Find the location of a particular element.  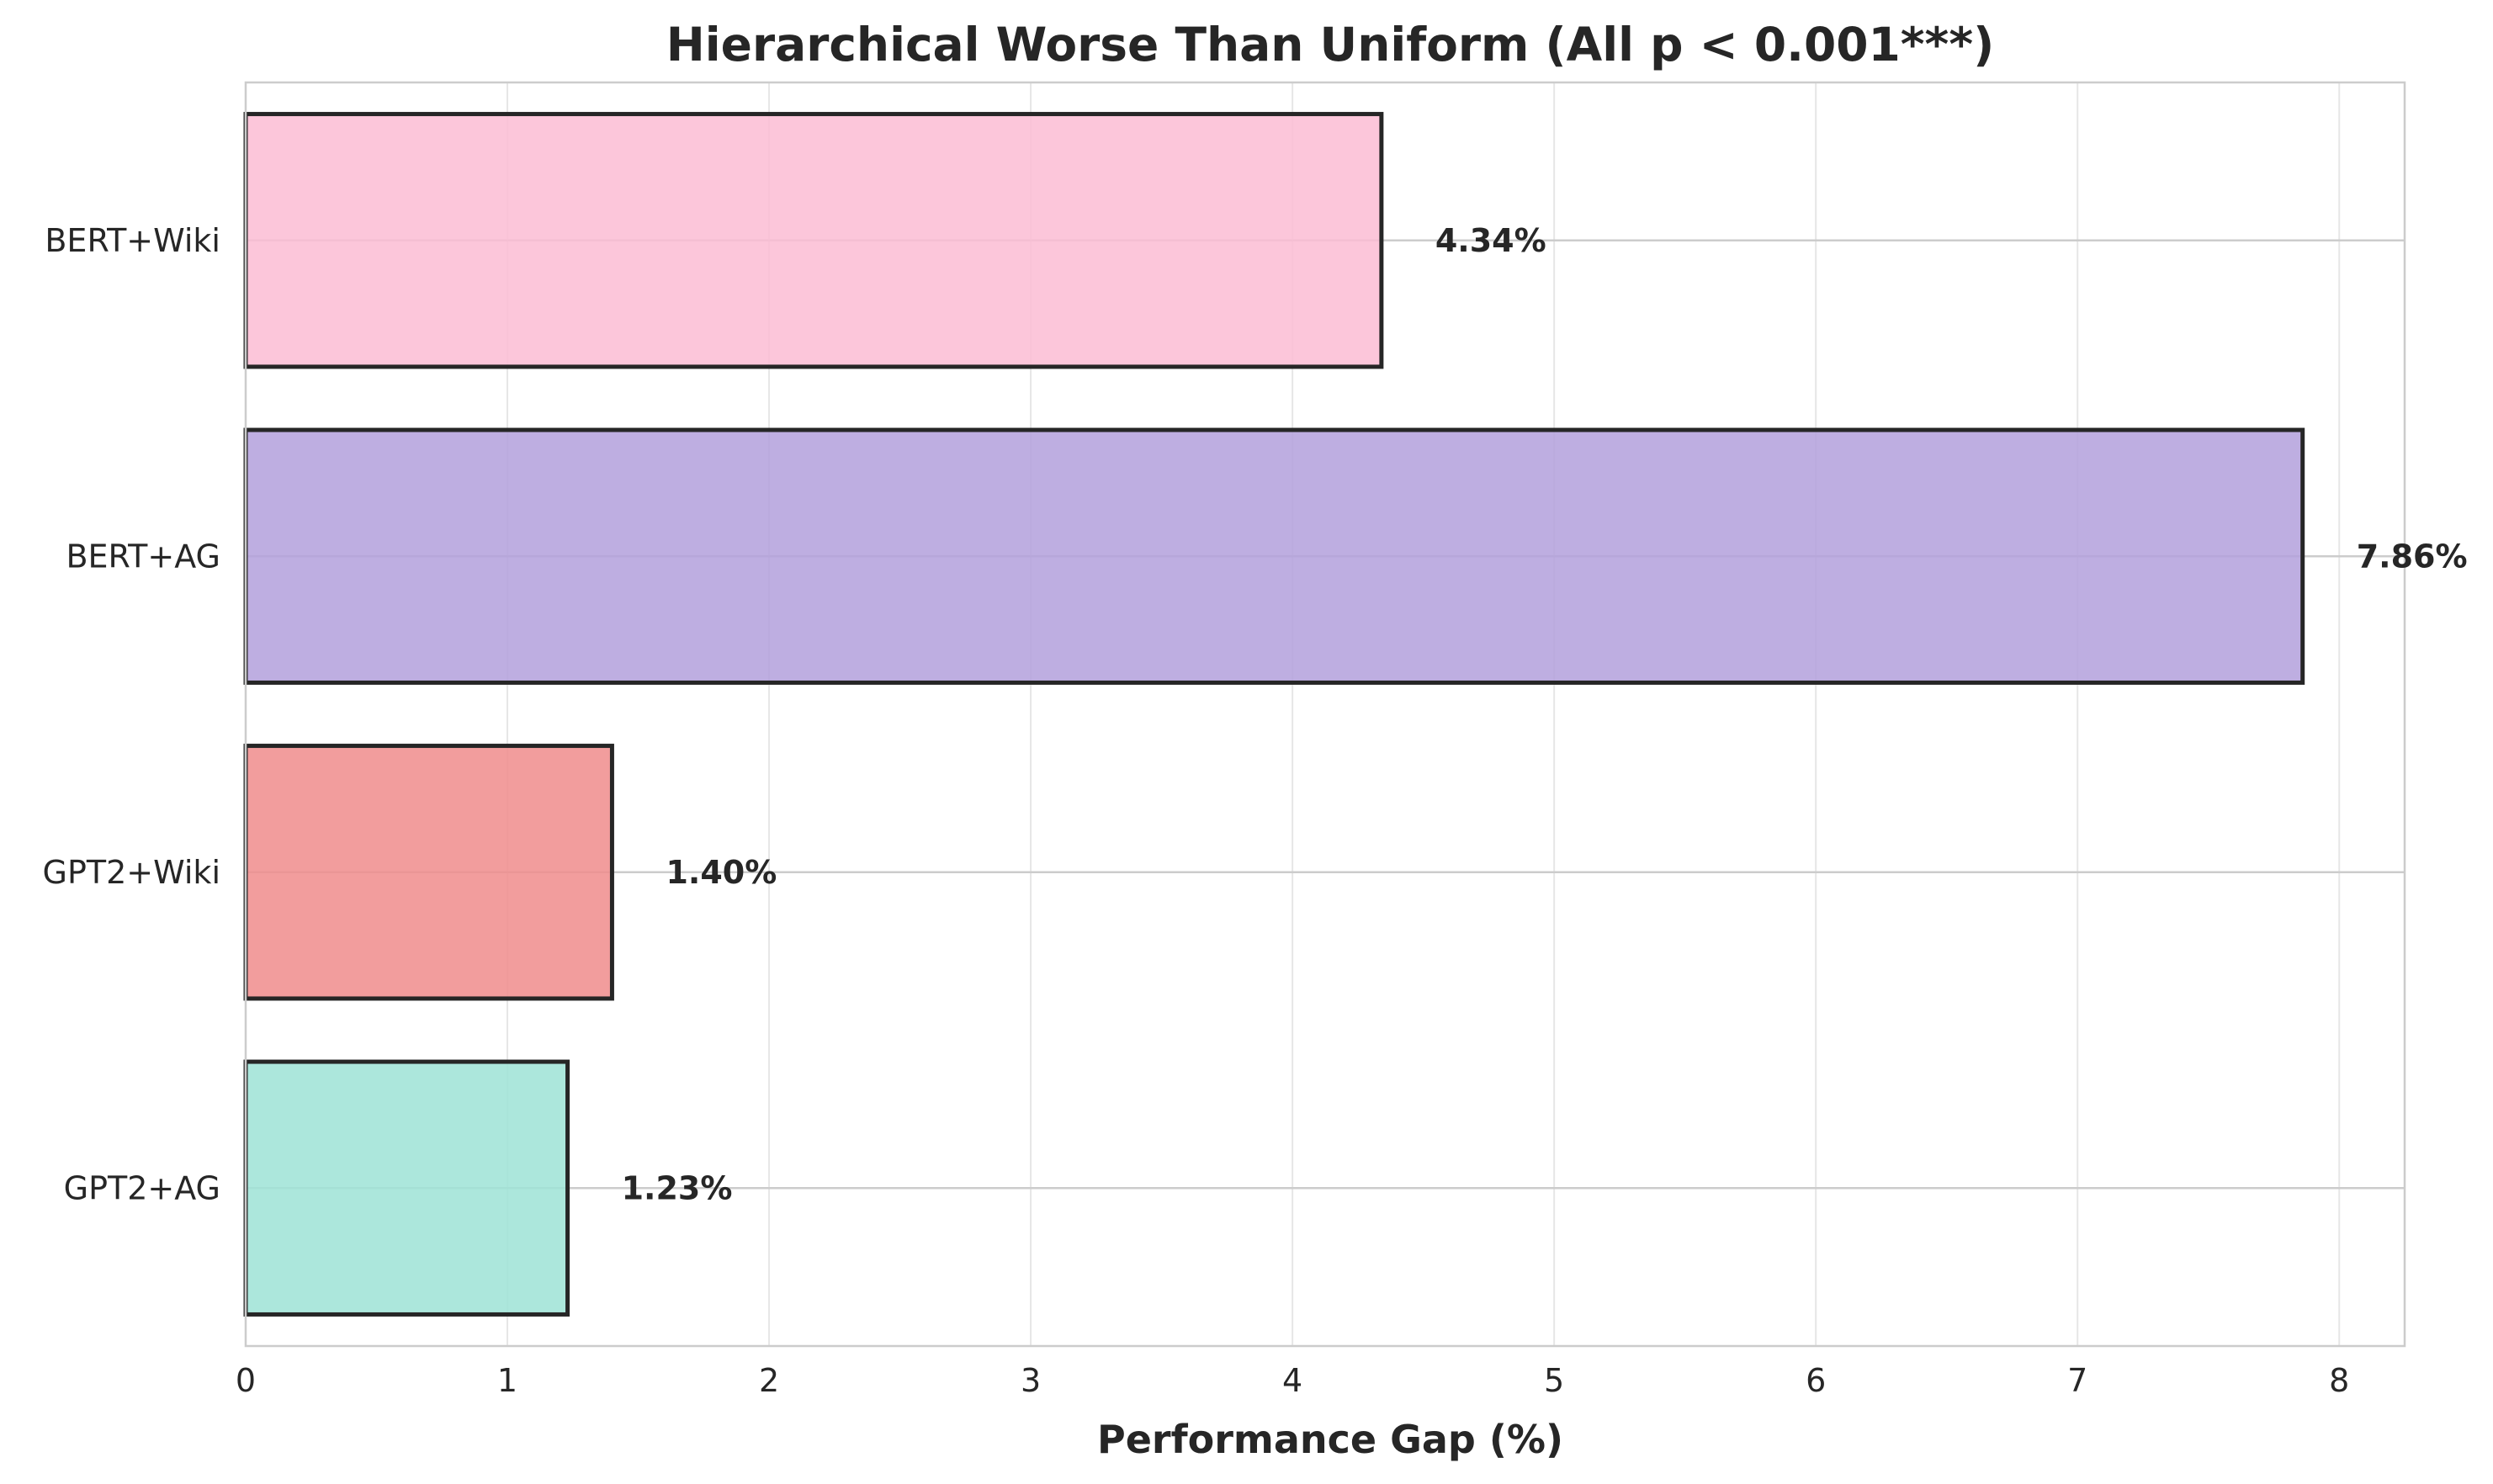

y-tick-label: BERT+AG is located at coordinates (143, 556).